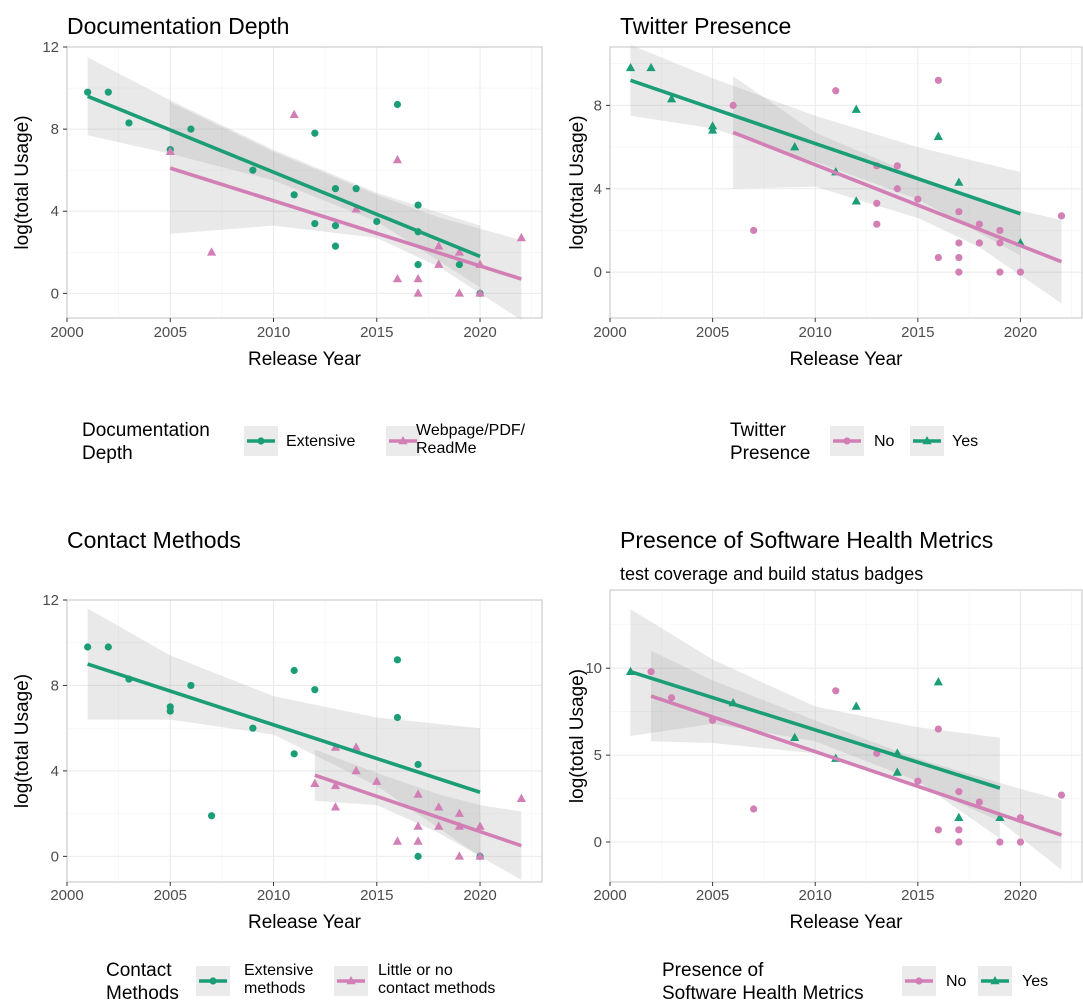  Describe the element at coordinates (471, 430) in the screenshot. I see `legend-label: Webpage/PDF/` at that location.